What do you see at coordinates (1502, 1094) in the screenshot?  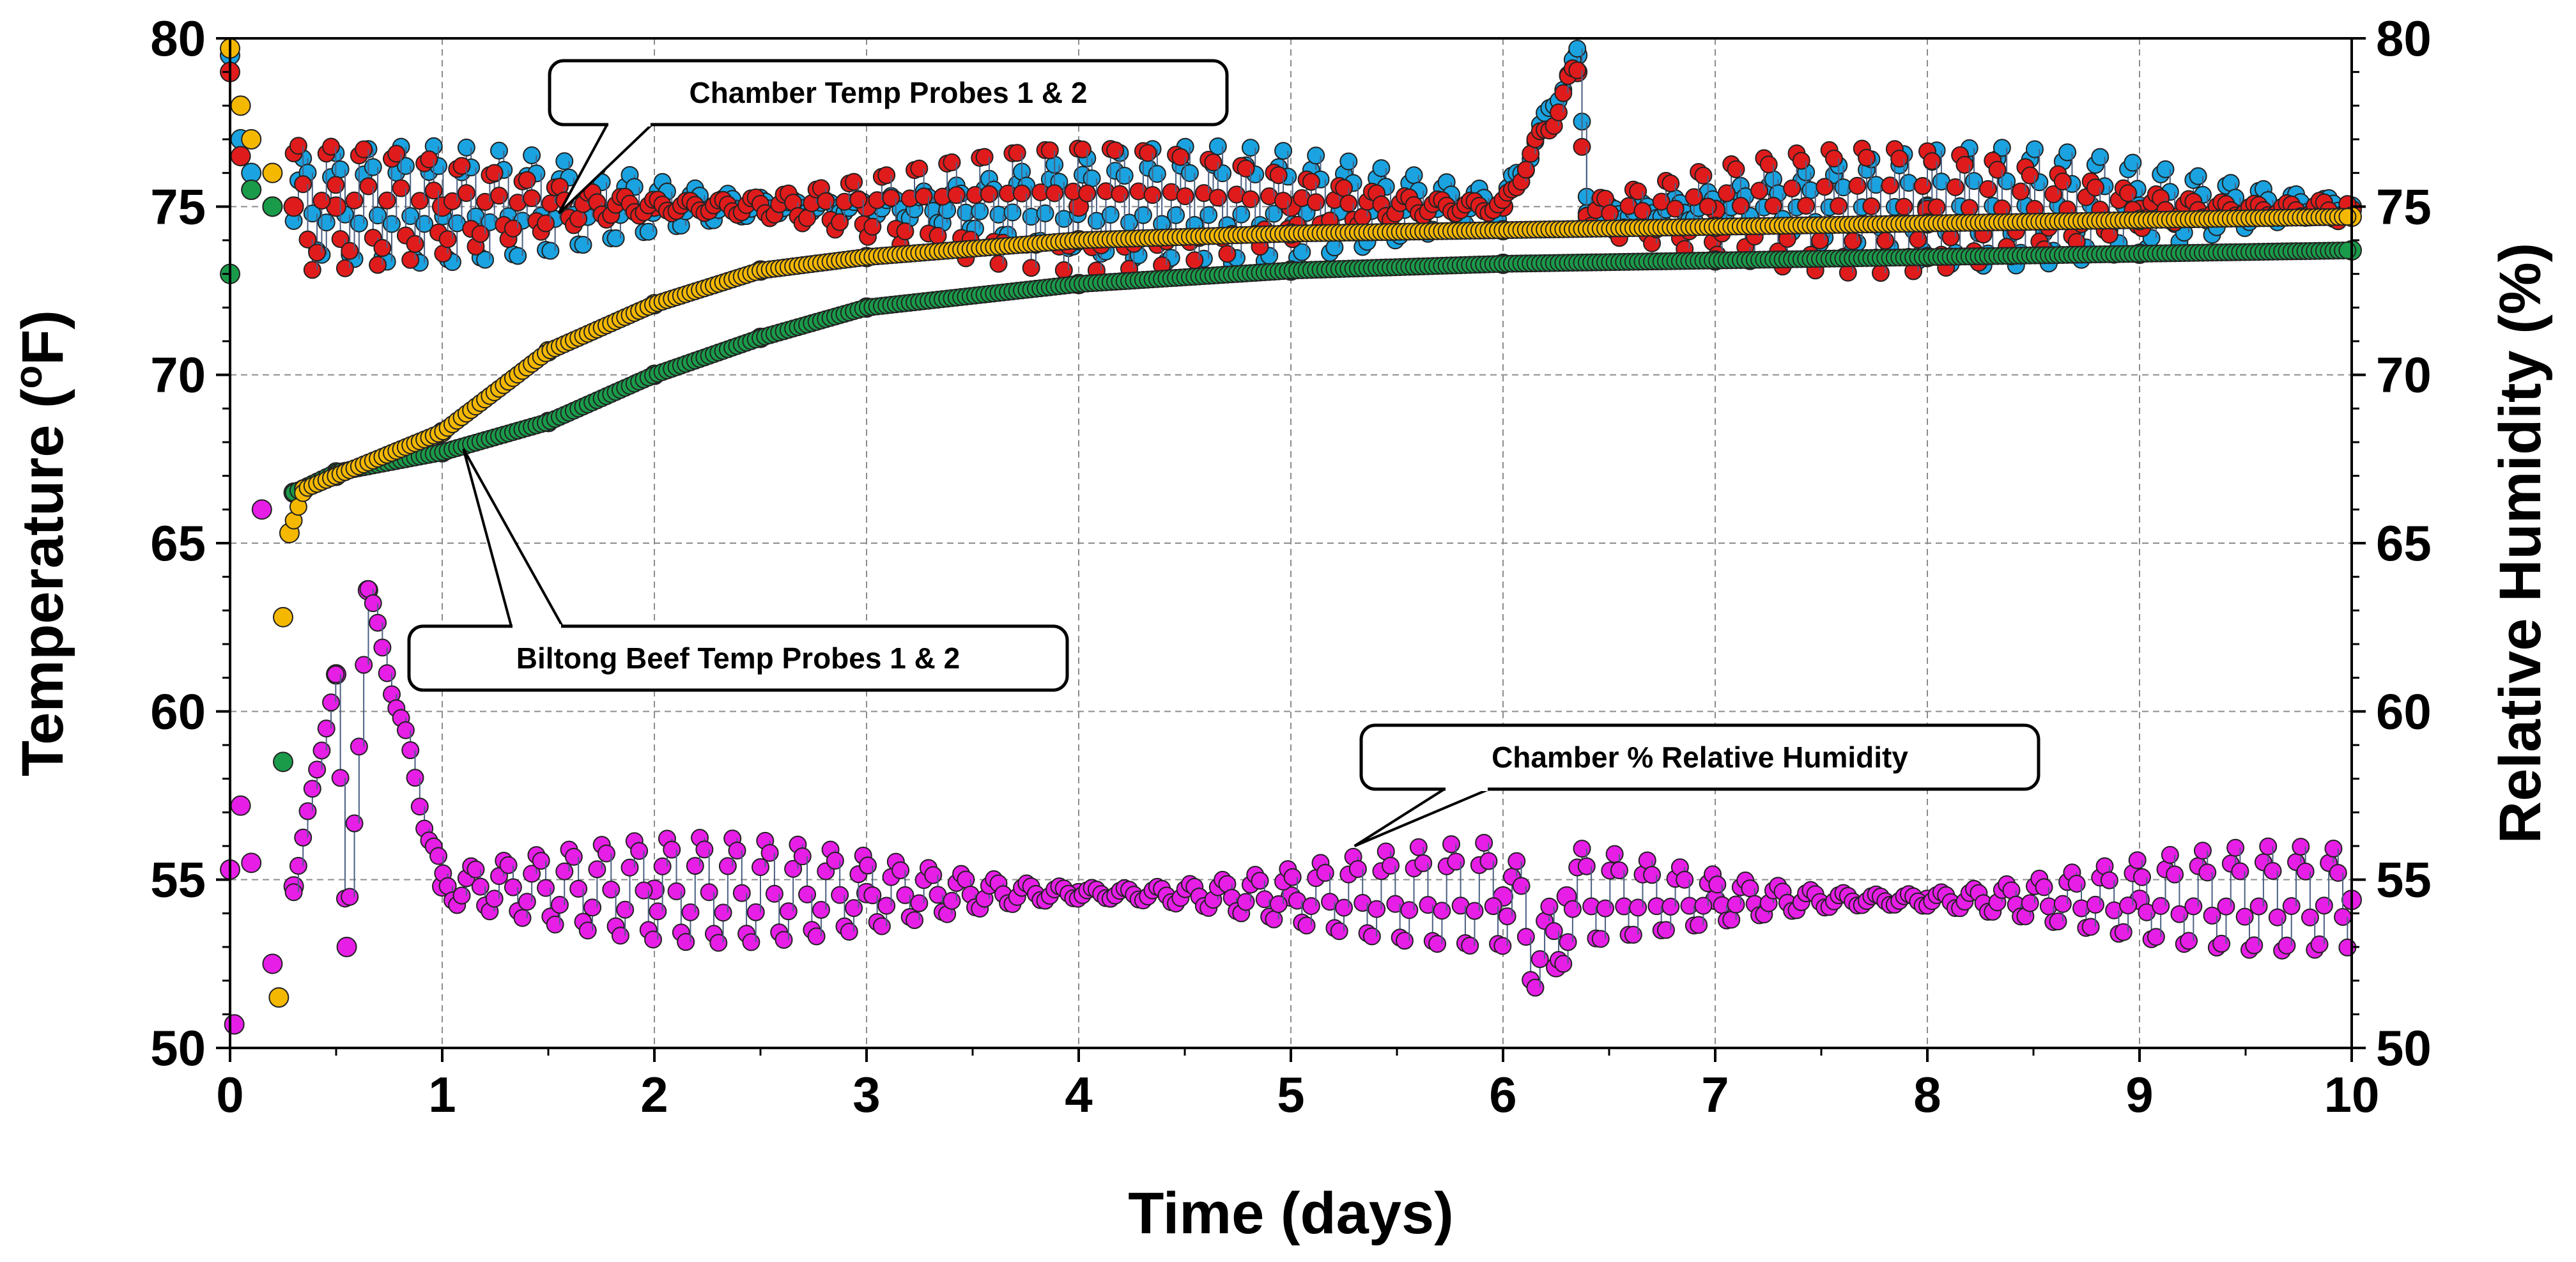 I see `x-tick-label: 6` at bounding box center [1502, 1094].